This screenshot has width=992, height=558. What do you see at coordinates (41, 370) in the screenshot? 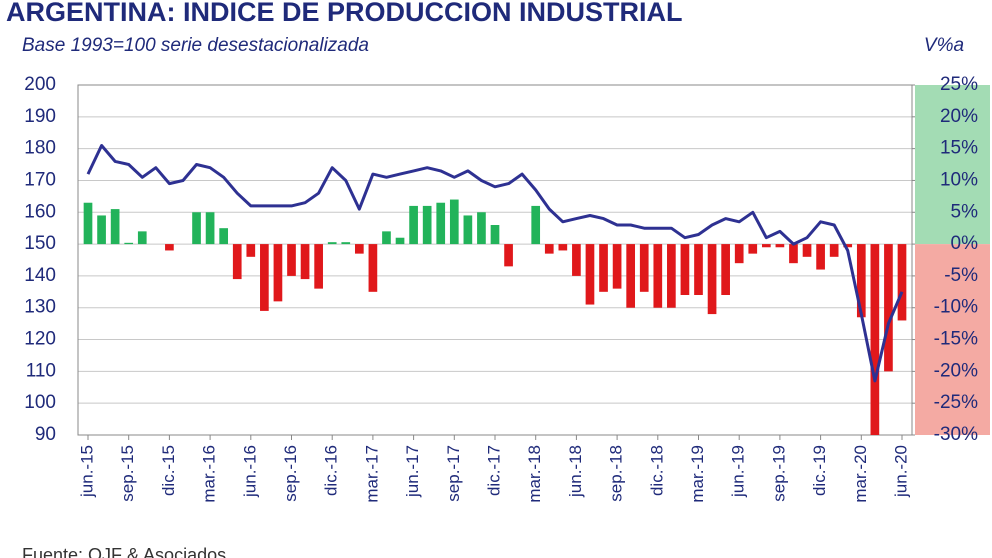
I see `y-tick-label: 110` at bounding box center [41, 370].